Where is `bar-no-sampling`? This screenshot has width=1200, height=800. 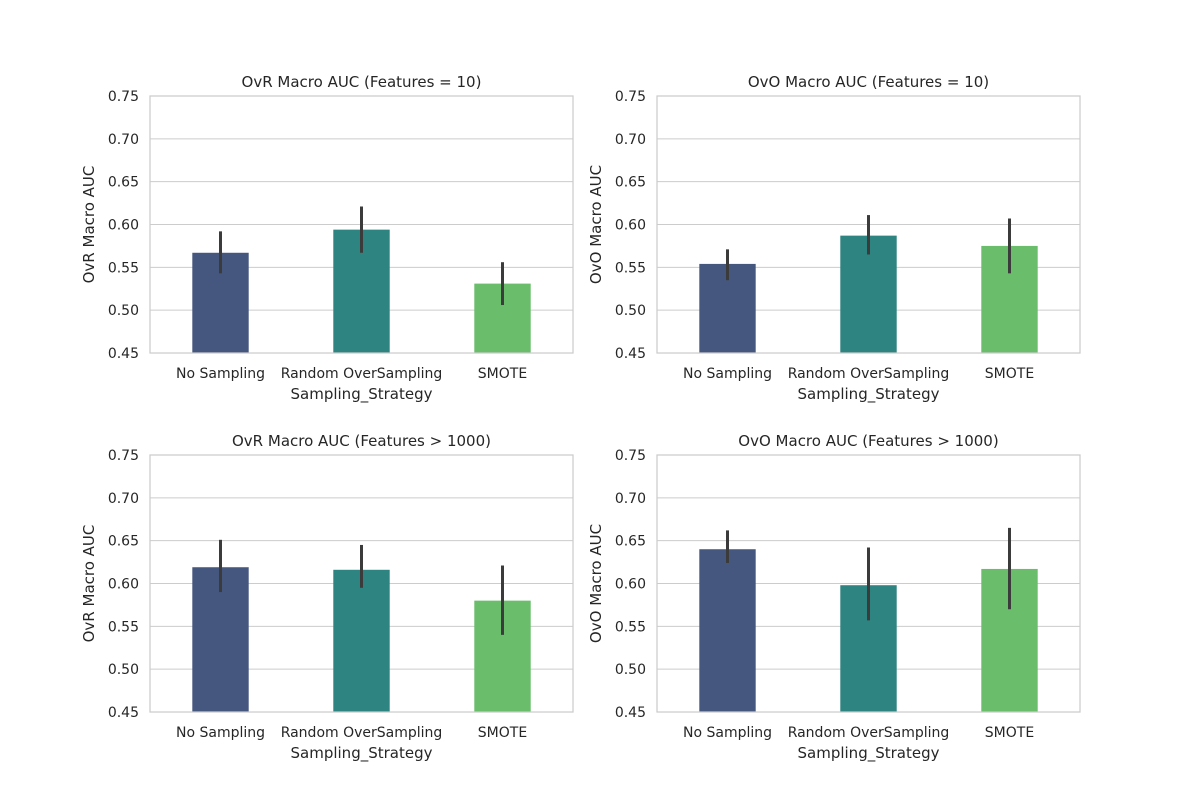 bar-no-sampling is located at coordinates (727, 630).